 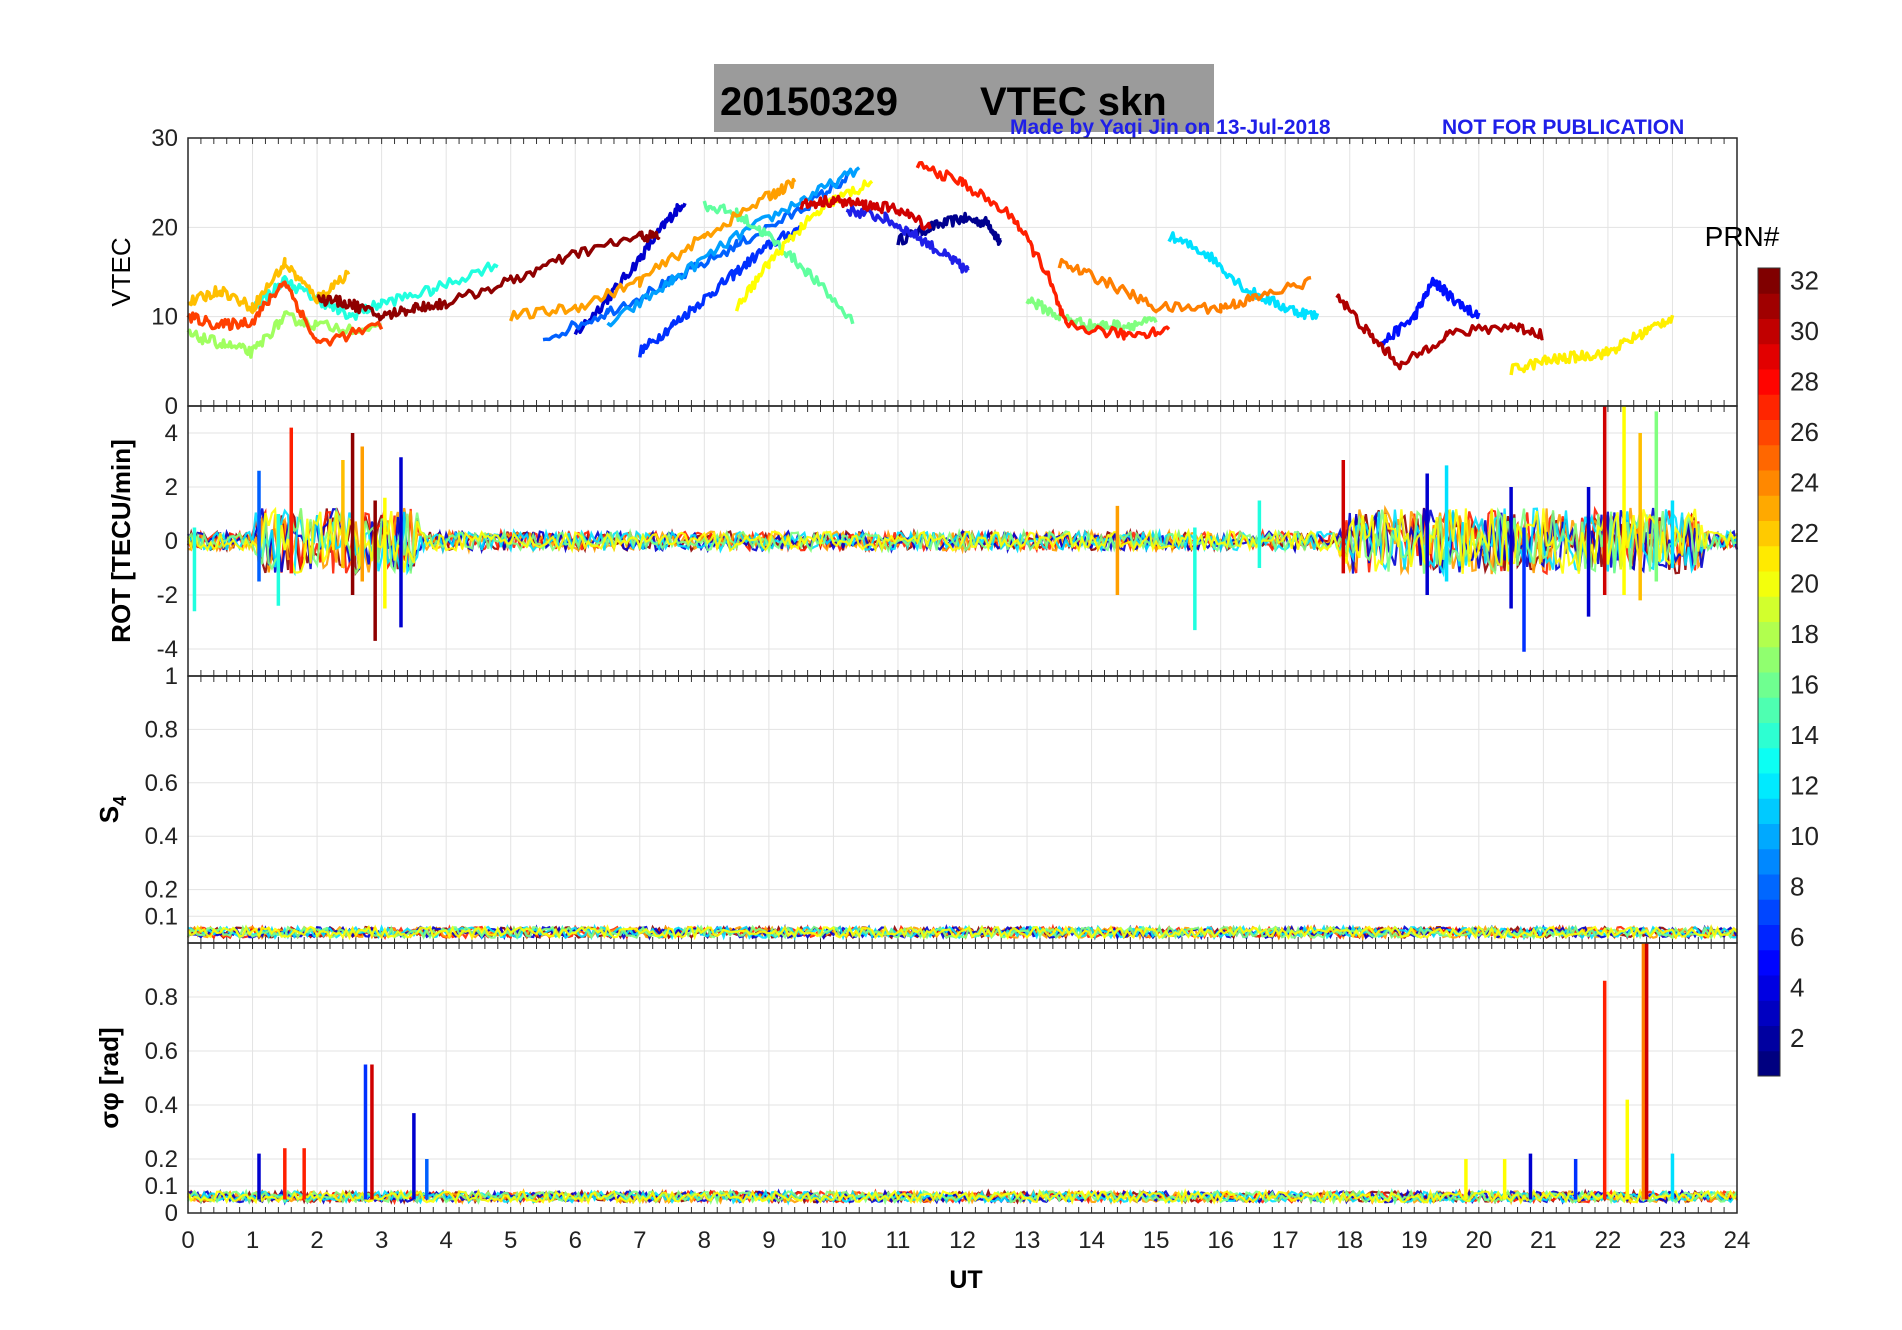 I want to click on x-tick-label: 2, so click(x=316, y=1240).